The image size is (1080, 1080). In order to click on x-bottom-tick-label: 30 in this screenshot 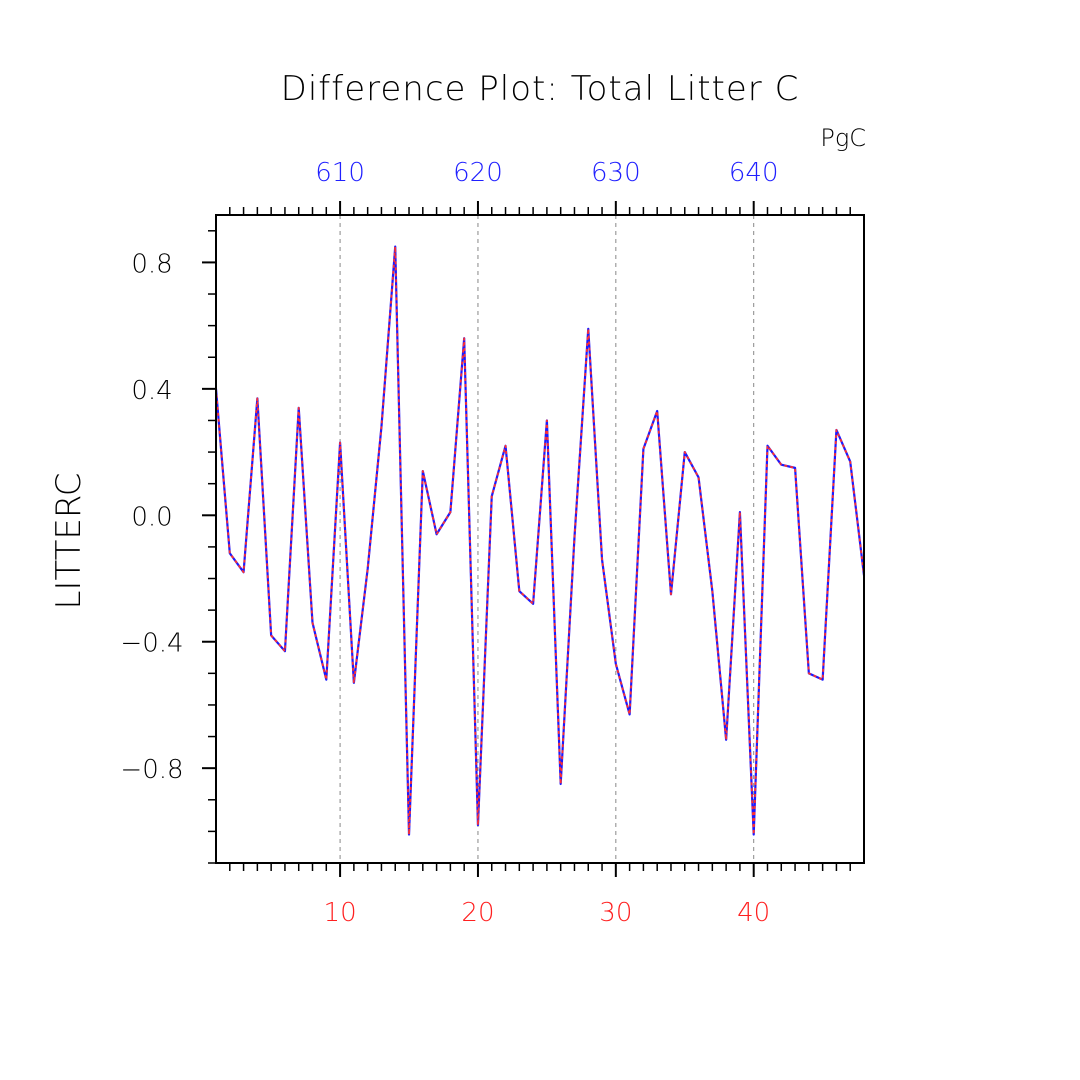, I will do `click(615, 913)`.